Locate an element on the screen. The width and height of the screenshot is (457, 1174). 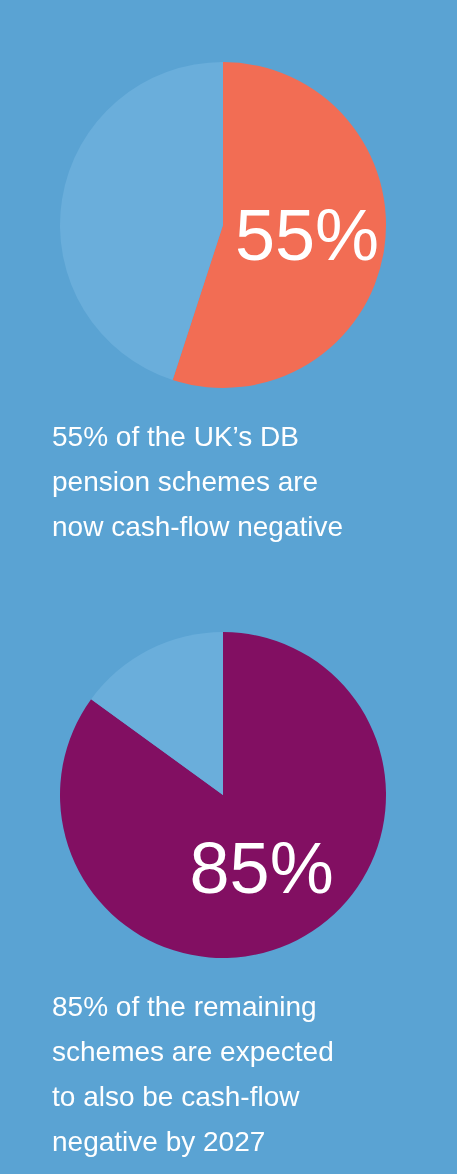
text: 55% of the UK’s DB pension schemes are now cash-flow negative is located at coordinates (198, 481).